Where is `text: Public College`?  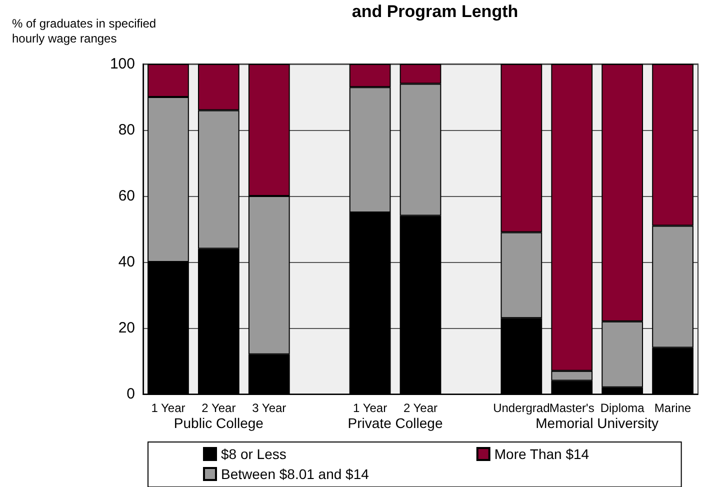 text: Public College is located at coordinates (219, 423).